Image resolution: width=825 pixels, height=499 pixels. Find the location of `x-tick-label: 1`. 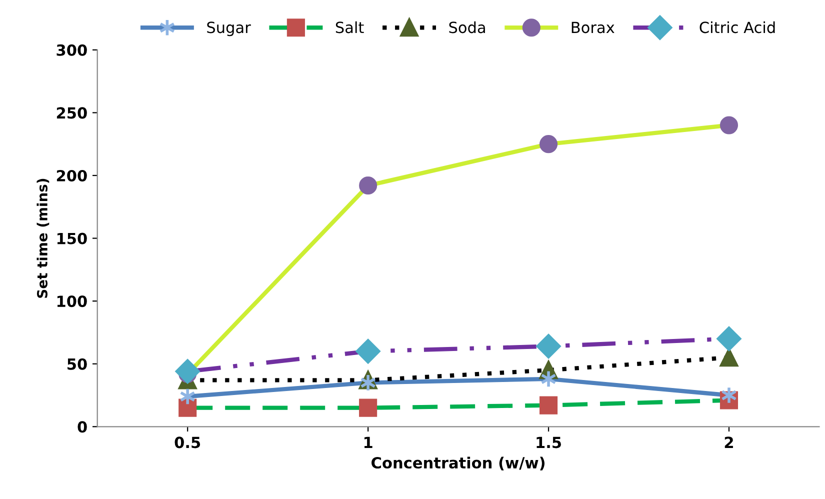

x-tick-label: 1 is located at coordinates (368, 442).